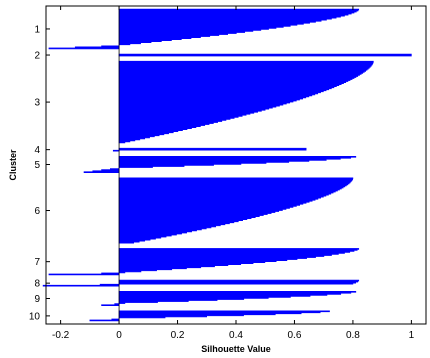 The image size is (430, 358). What do you see at coordinates (236, 210) in the screenshot?
I see `cluster-6-silhouette-bars` at bounding box center [236, 210].